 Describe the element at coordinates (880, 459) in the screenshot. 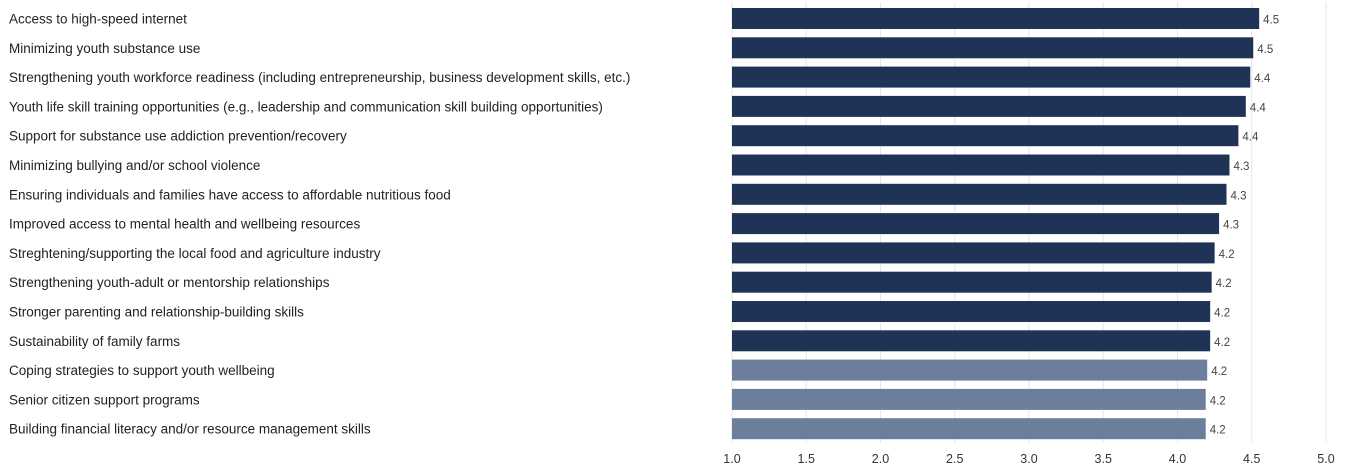

I see `x-tick-label: 2.0` at that location.